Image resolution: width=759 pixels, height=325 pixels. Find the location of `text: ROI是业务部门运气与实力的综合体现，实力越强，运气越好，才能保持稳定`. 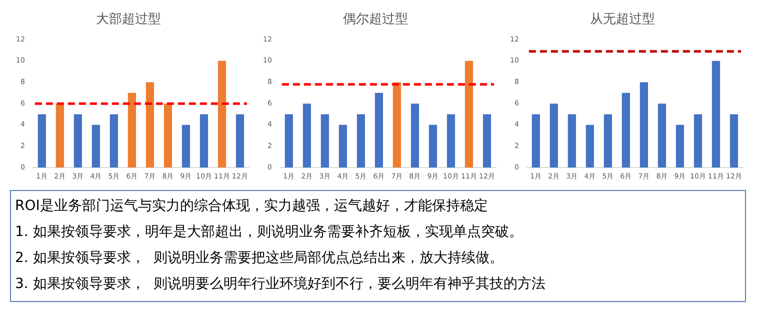

text: ROI是业务部门运气与实力的综合体现，实力越强，运气越好，才能保持稳定 is located at coordinates (252, 206).